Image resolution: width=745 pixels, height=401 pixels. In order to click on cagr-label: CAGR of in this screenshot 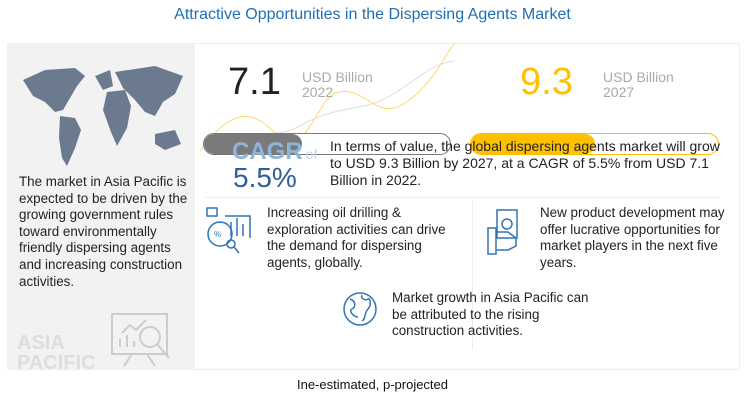, I will do `click(275, 151)`.